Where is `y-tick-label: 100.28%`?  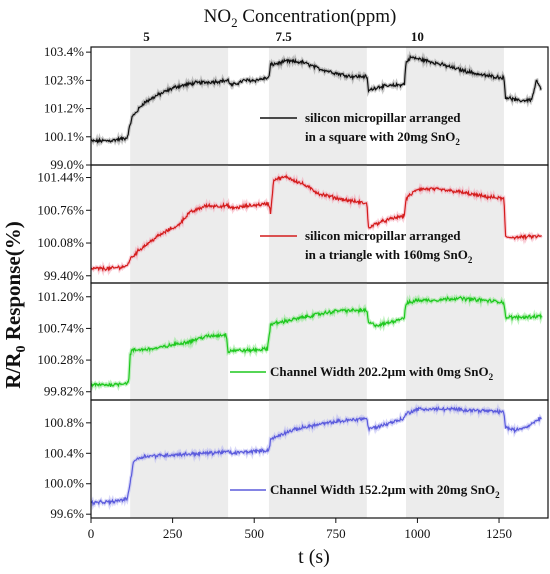 y-tick-label: 100.28% is located at coordinates (60, 359).